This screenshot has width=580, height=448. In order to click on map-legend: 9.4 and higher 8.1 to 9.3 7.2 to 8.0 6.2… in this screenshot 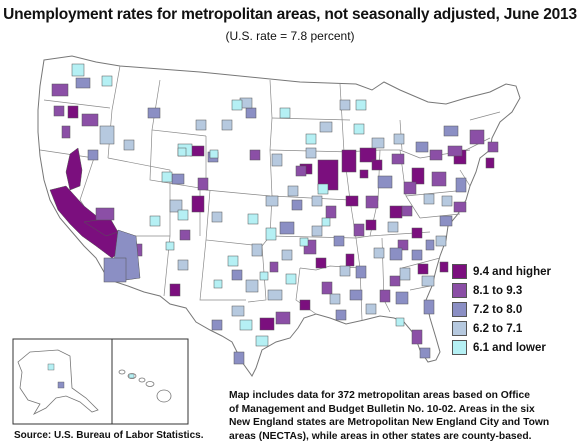, I will do `click(512, 309)`.